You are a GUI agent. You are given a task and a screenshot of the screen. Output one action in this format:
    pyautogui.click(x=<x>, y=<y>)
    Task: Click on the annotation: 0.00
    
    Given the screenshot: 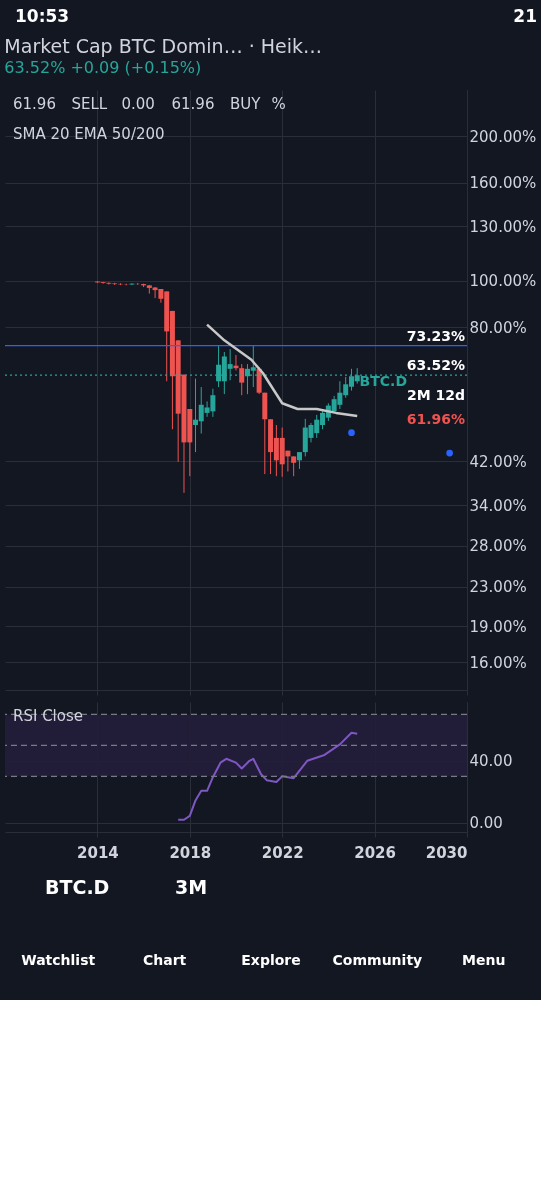 What is the action you would take?
    pyautogui.click(x=138, y=104)
    